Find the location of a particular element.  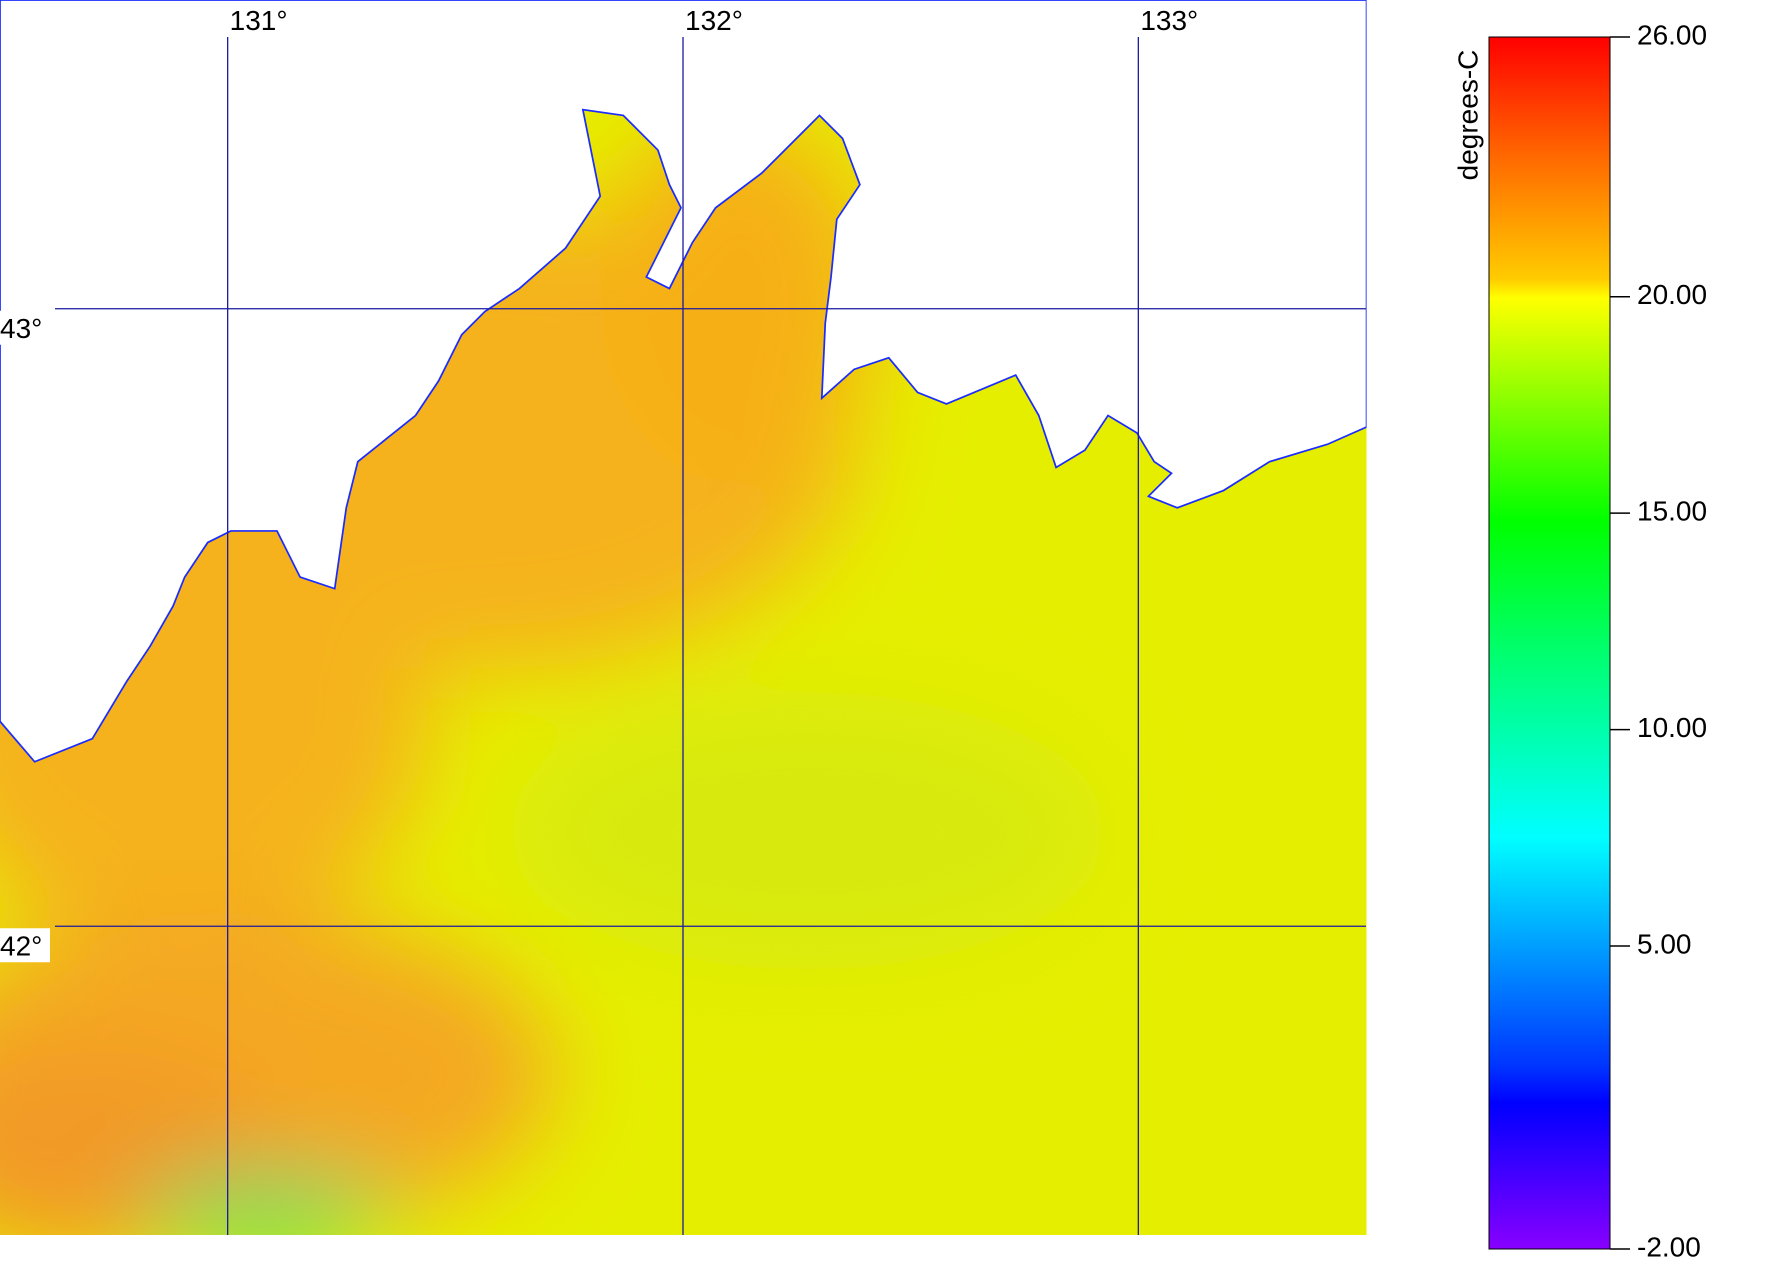

colorbar-tick-label: -2.00 is located at coordinates (1669, 1246).